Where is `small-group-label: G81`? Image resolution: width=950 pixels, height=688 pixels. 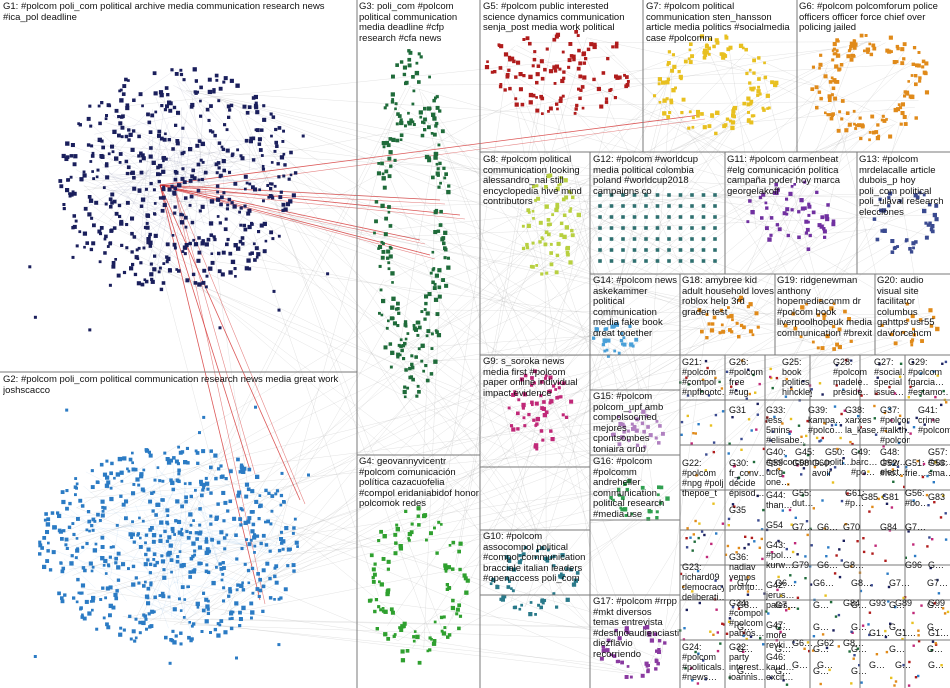
small-group-label: G81 is located at coordinates (891, 497).